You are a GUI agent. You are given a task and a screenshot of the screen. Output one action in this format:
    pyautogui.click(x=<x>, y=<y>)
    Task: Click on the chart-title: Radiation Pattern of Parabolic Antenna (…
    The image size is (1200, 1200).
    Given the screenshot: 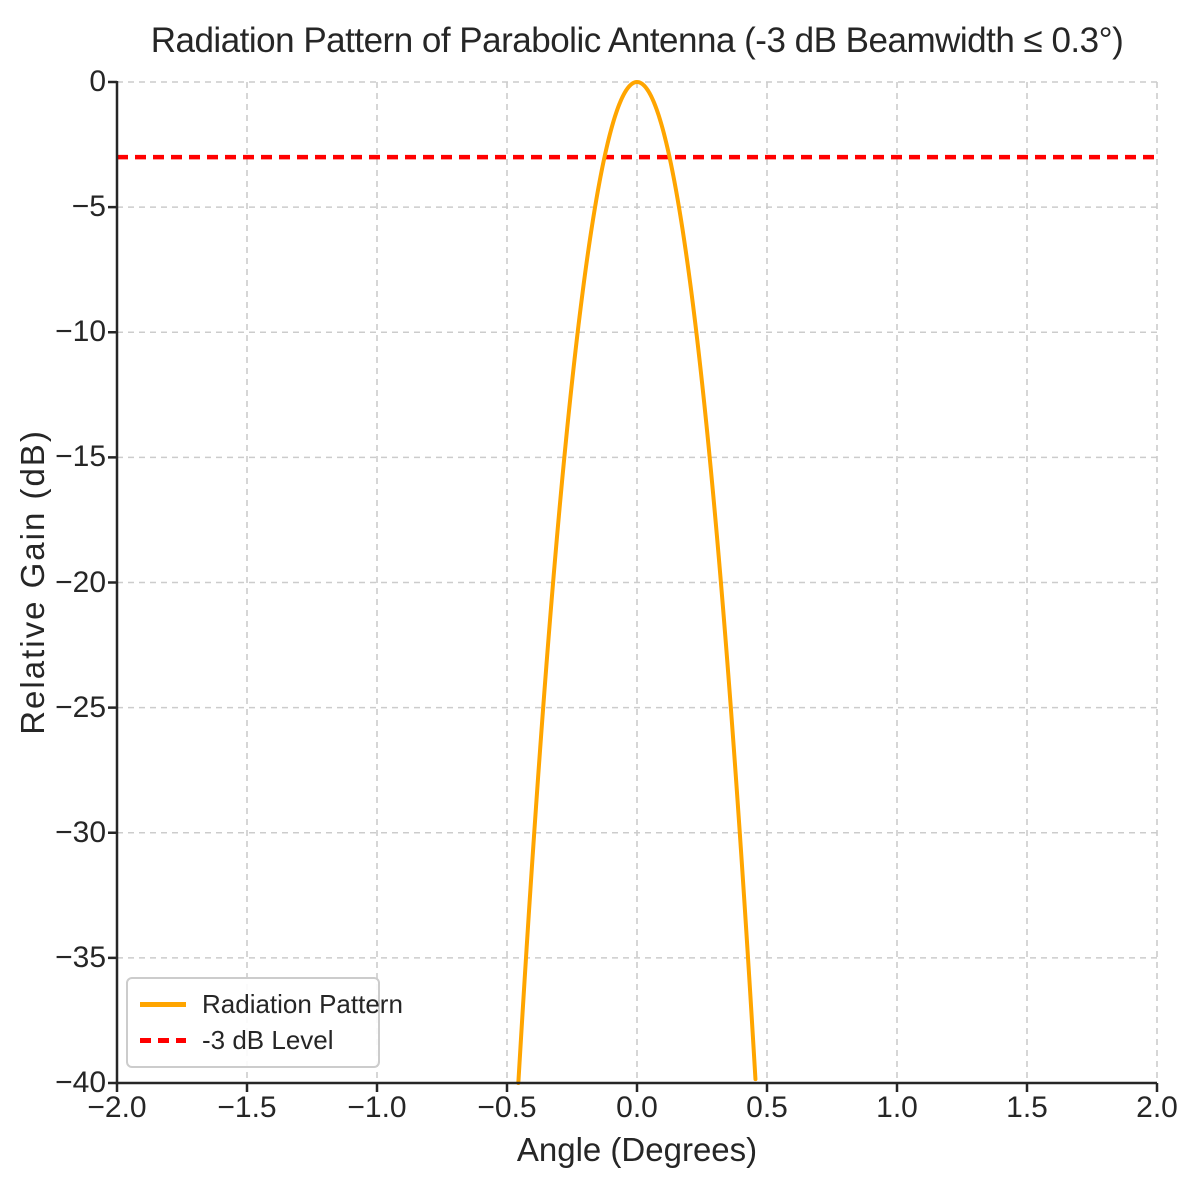 What is the action you would take?
    pyautogui.click(x=637, y=40)
    